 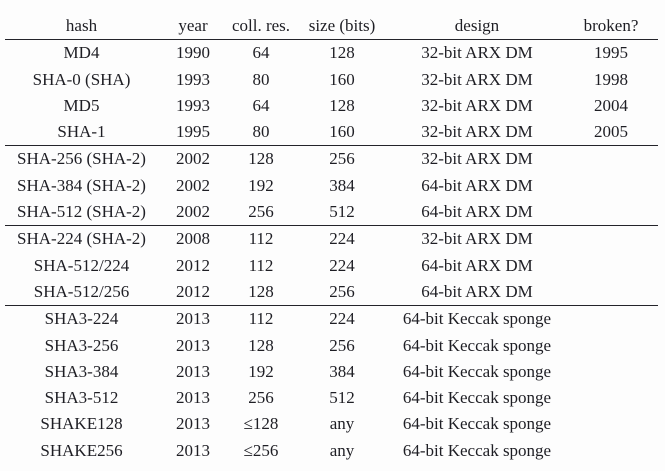 I want to click on cell-hash: SHA-224 (SHA-2), so click(x=81, y=239).